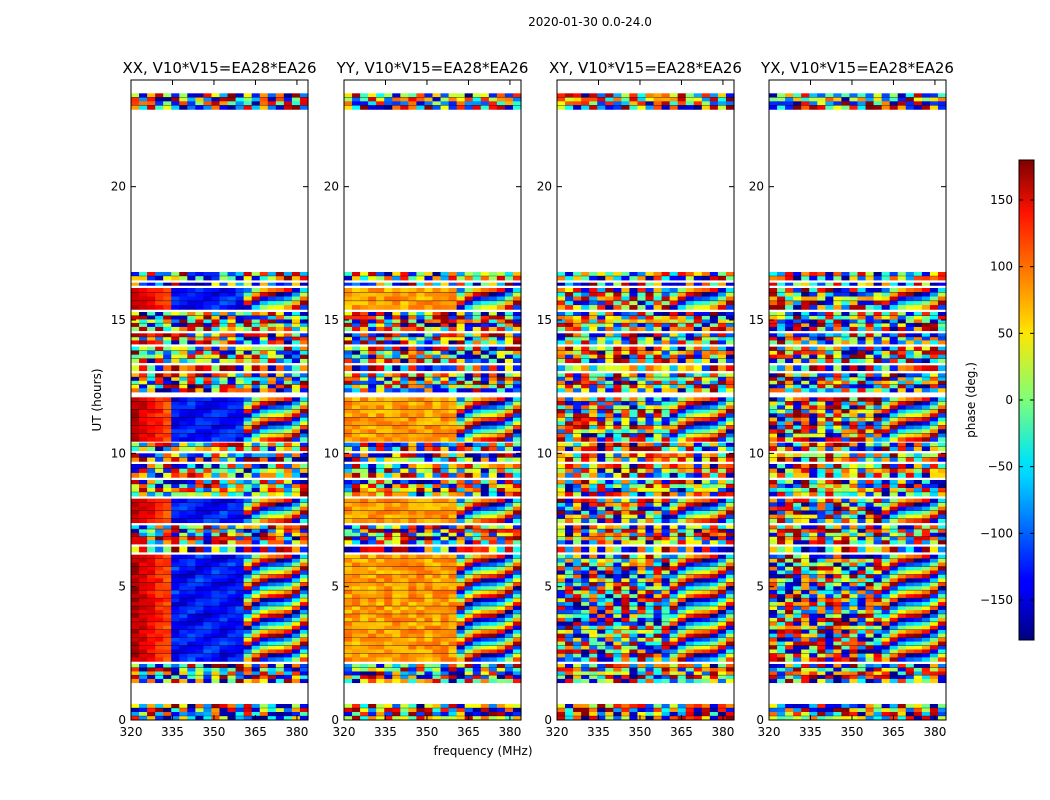 The width and height of the screenshot is (1050, 800). I want to click on colorbar-ticks: 150 100 50 0 −50 −100 −150, so click(1007, 400).